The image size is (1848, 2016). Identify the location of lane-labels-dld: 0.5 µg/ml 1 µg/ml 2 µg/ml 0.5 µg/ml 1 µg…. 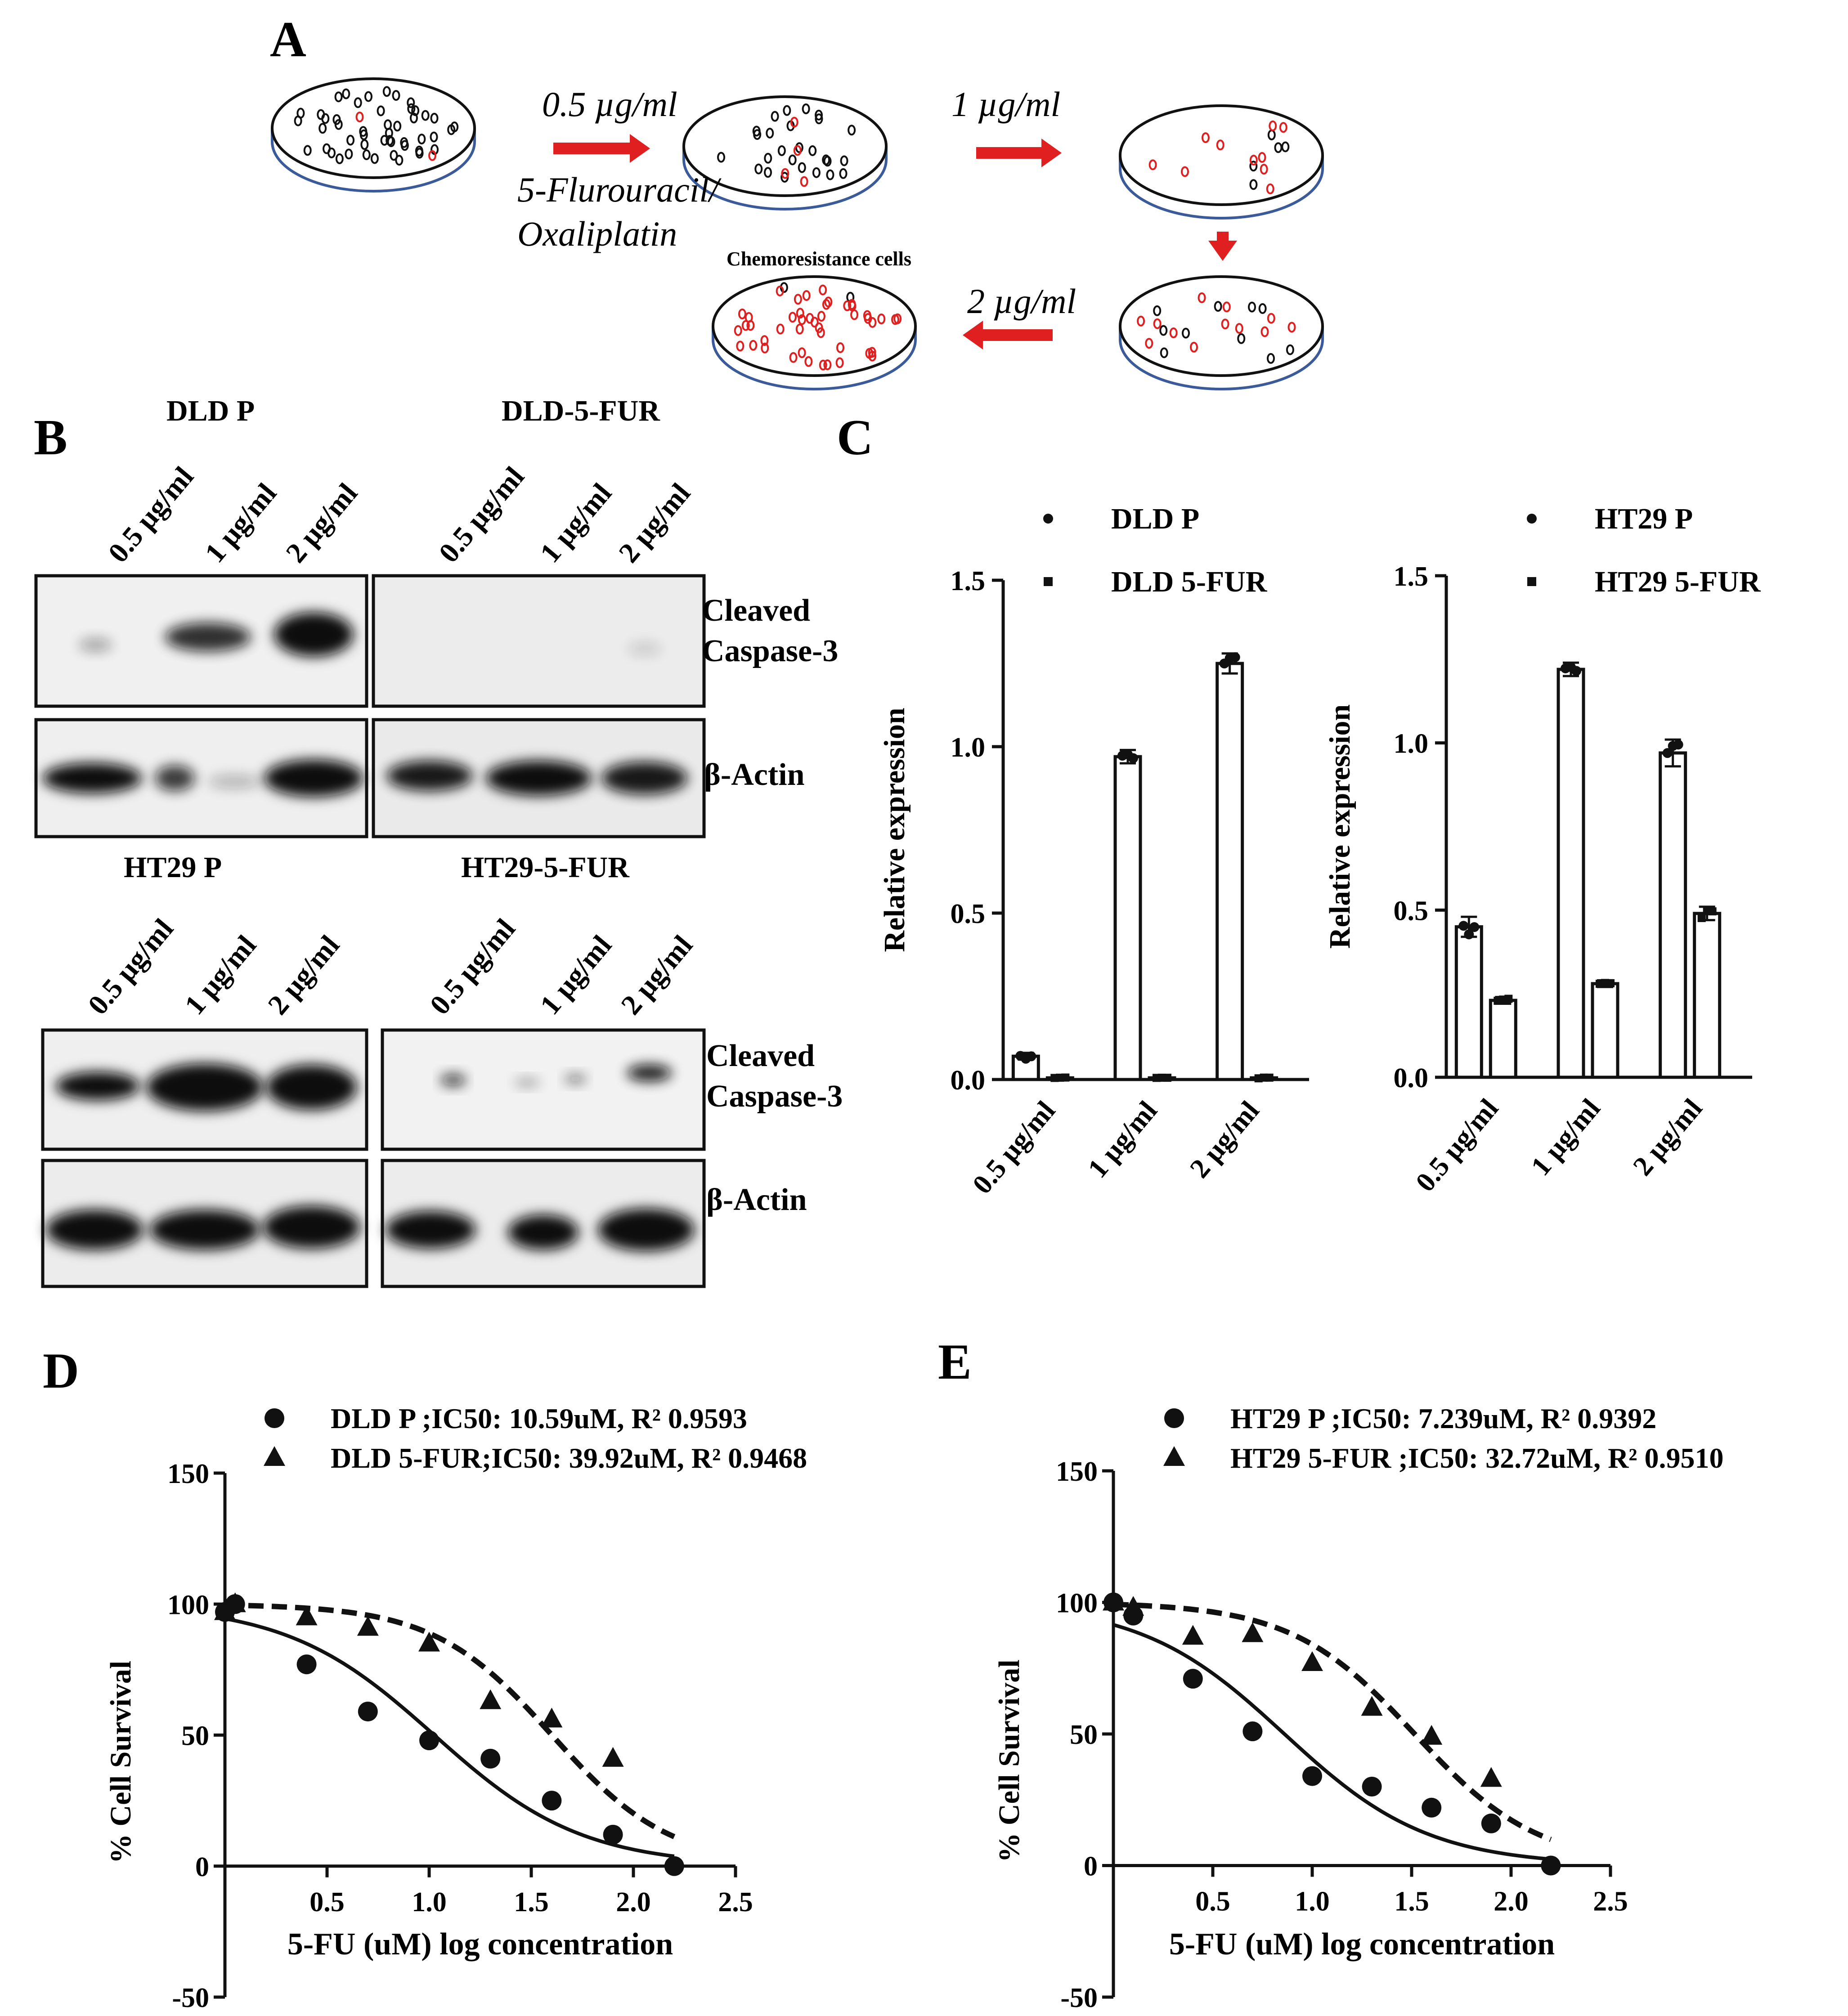
(399, 515).